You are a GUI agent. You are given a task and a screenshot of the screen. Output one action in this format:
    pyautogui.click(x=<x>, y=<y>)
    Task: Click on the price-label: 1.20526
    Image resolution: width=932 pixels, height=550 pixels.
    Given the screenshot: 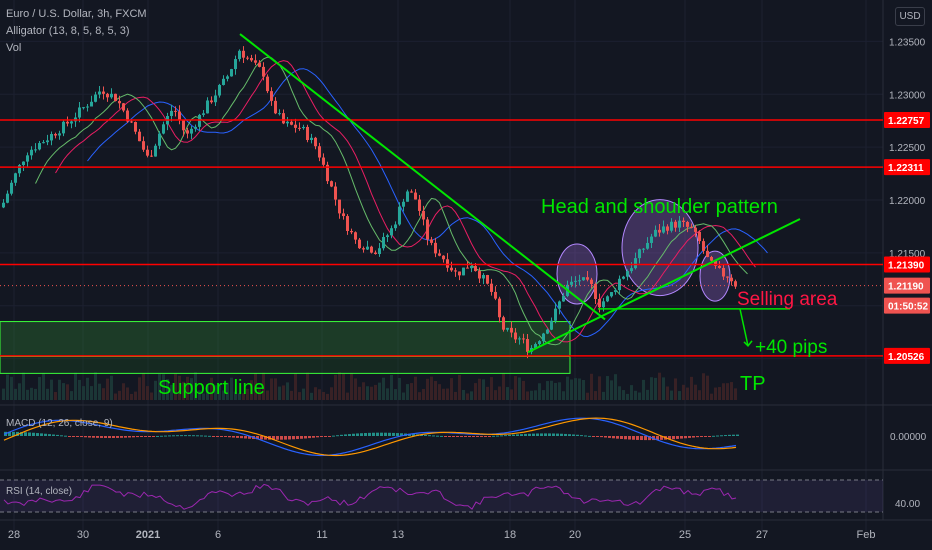 What is the action you would take?
    pyautogui.click(x=906, y=357)
    